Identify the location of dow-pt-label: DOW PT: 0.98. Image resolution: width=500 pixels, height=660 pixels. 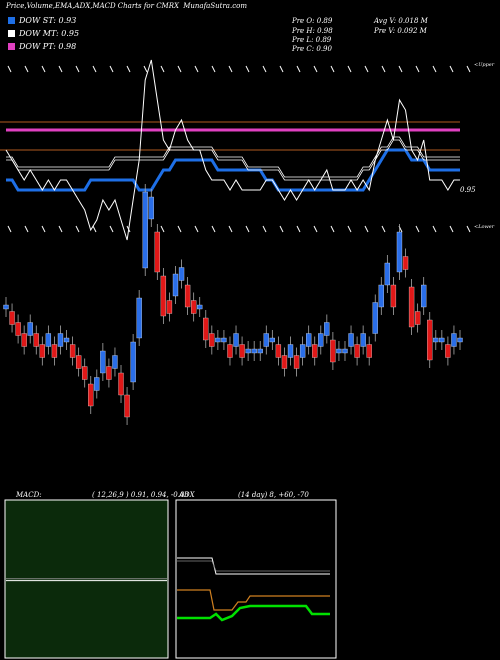
(48, 46).